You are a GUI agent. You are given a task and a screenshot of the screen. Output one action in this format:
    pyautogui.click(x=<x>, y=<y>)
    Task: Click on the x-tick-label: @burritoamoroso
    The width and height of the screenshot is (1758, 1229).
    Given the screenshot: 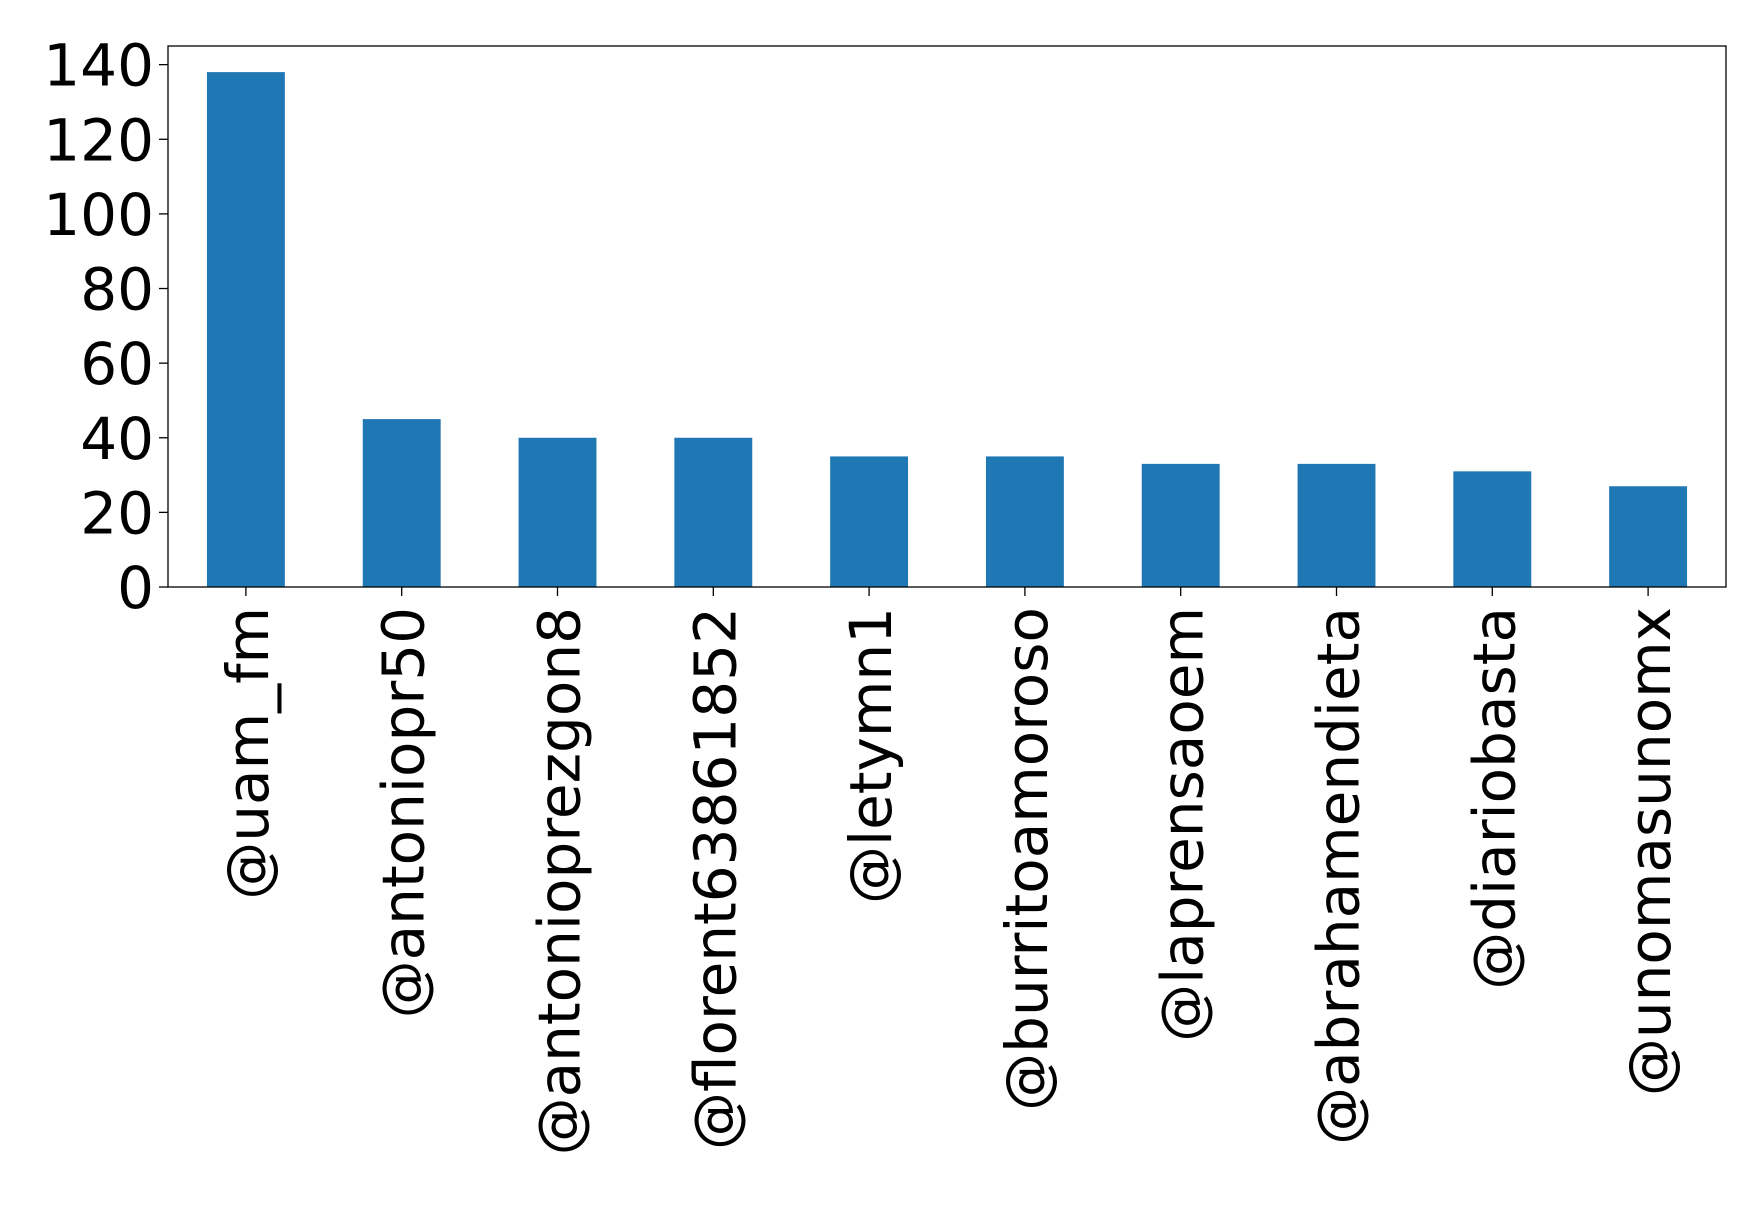 What is the action you would take?
    pyautogui.click(x=1027, y=859)
    